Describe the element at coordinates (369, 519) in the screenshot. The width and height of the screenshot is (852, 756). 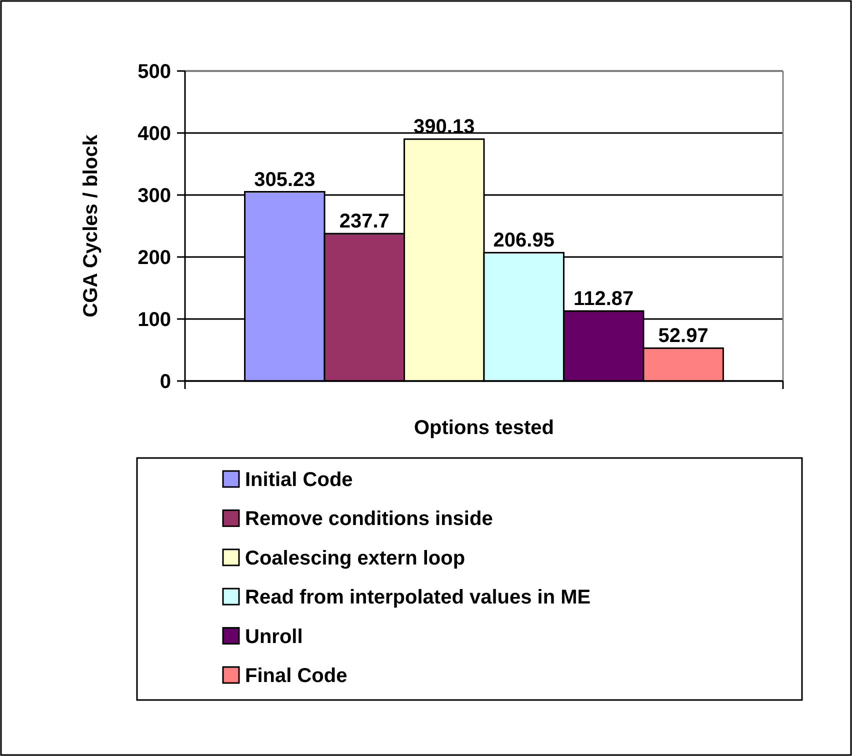
I see `legend-label: Remove conditions inside` at that location.